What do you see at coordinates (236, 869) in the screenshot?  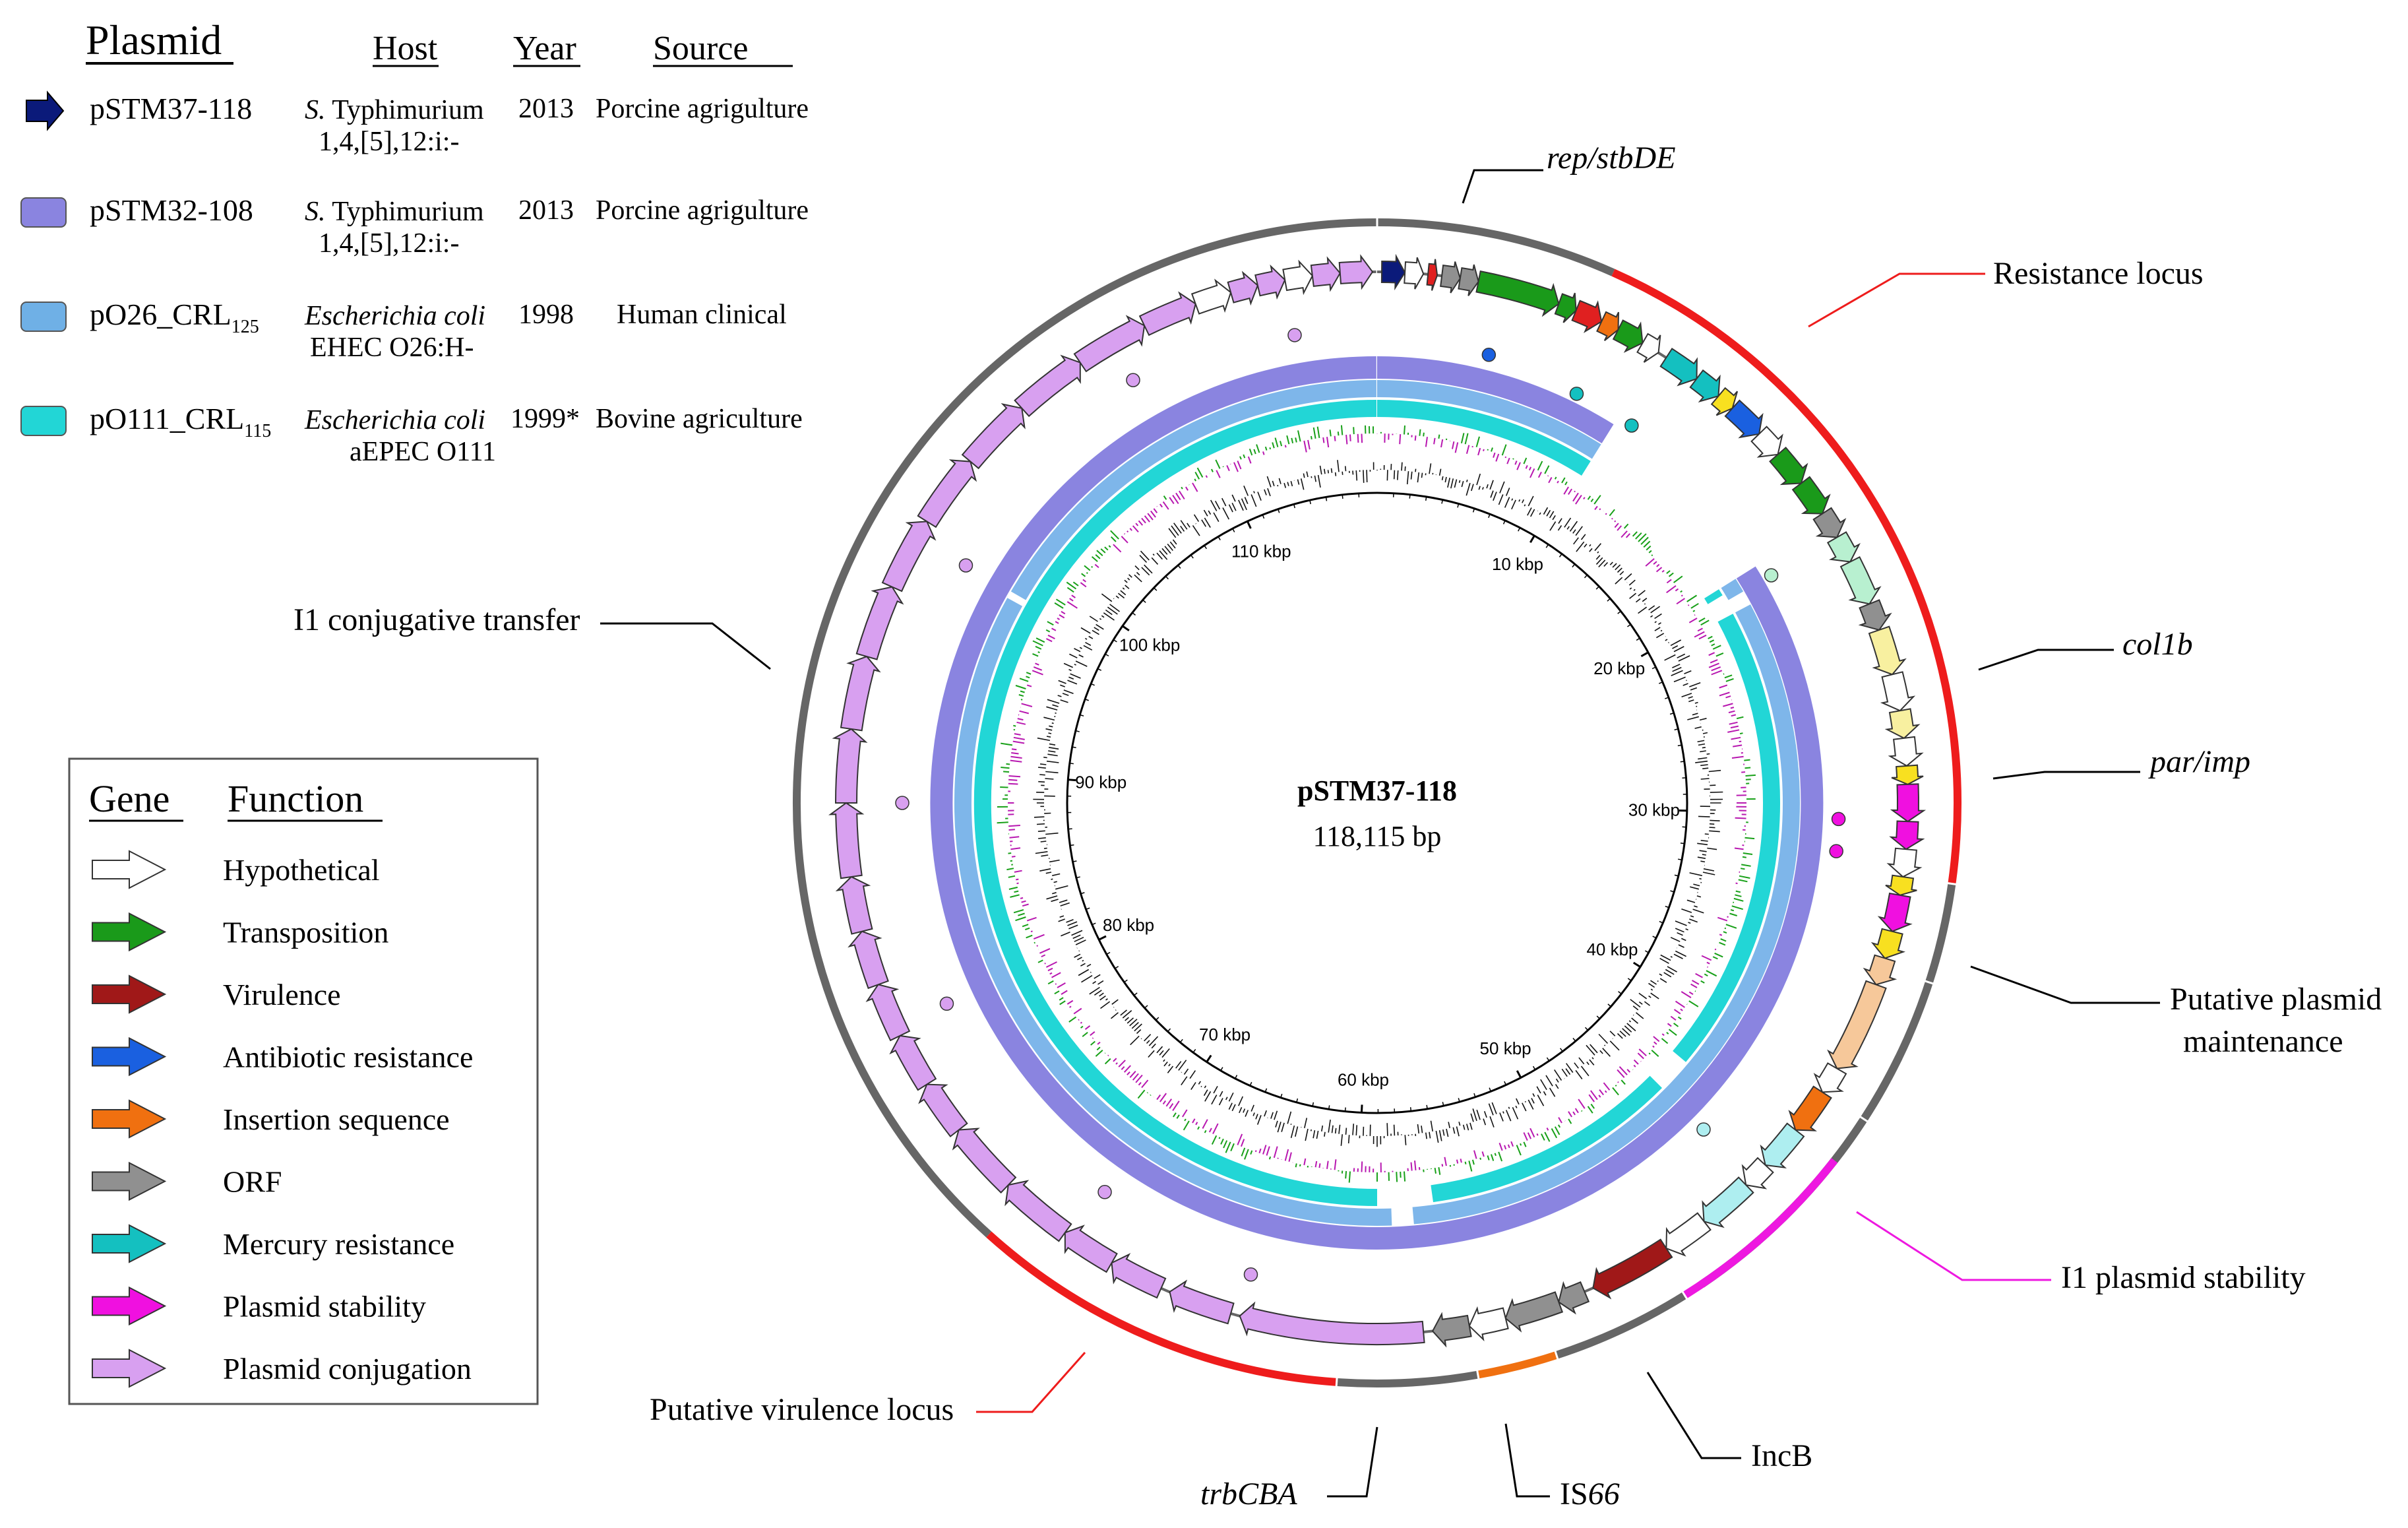 I see `legend-item: Hypothetical` at bounding box center [236, 869].